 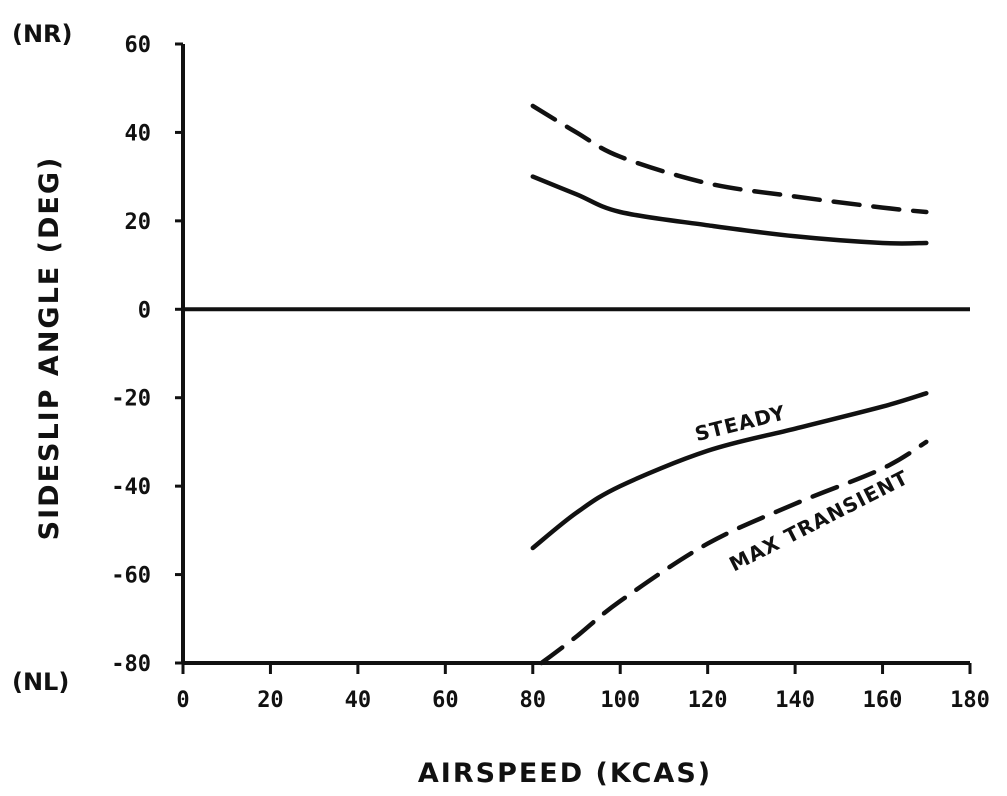 What do you see at coordinates (729, 471) in the screenshot?
I see `series-nl-solid-line` at bounding box center [729, 471].